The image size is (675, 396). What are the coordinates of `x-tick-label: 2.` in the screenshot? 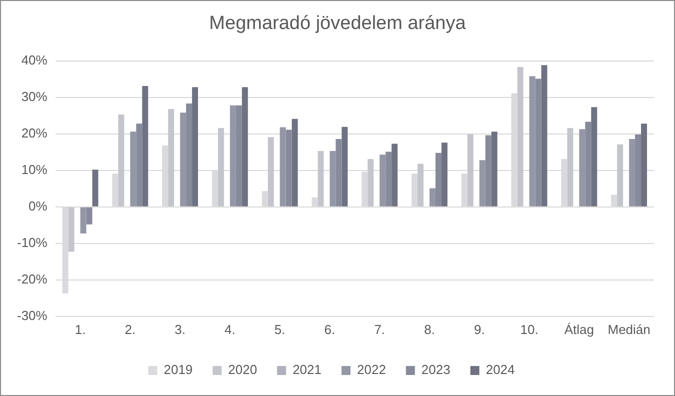 It's located at (130, 329).